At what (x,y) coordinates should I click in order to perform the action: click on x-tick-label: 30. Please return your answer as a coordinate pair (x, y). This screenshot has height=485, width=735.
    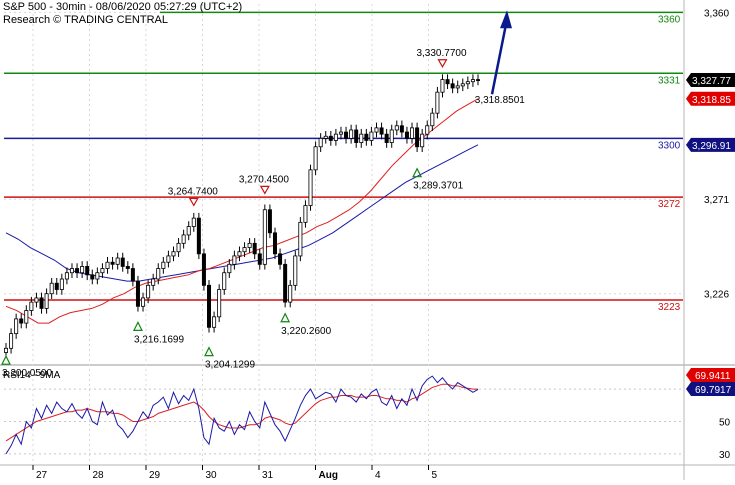
    Looking at the image, I should click on (212, 475).